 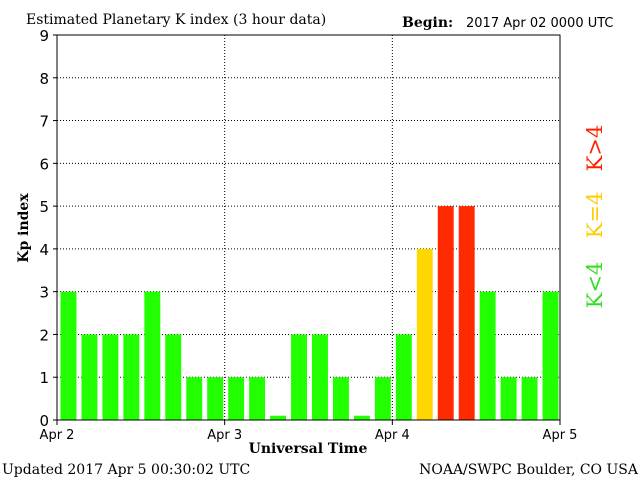 I want to click on y-tick-labels: 0 1 2 3 4 5 6 7 8 9, so click(x=48, y=228).